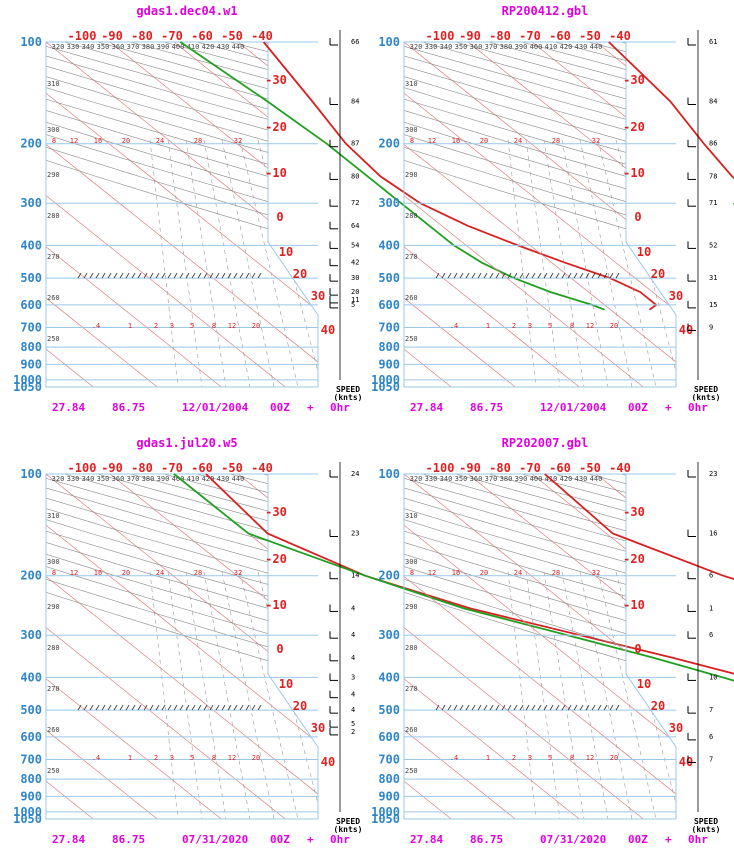 The height and width of the screenshot is (867, 734). Describe the element at coordinates (130, 326) in the screenshot. I see `mix-ratio-label: 1` at that location.